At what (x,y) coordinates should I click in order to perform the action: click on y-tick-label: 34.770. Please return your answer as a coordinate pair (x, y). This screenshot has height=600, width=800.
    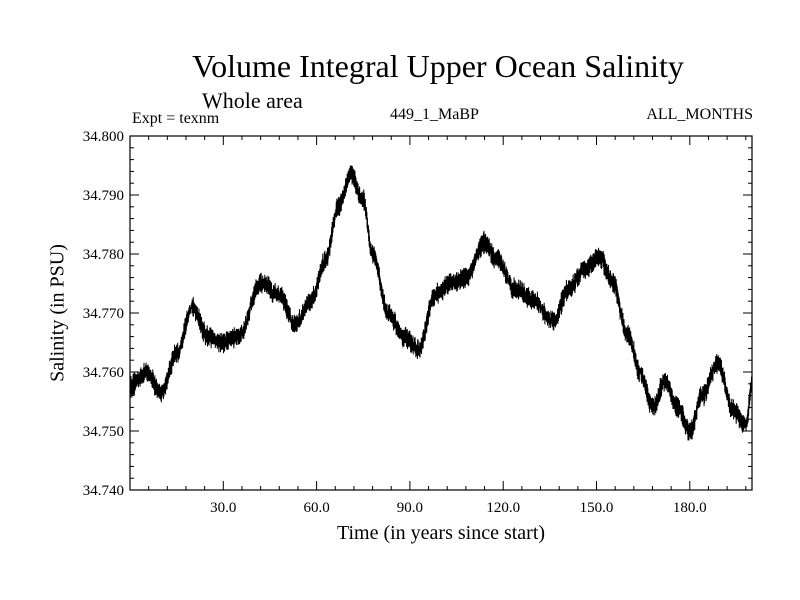
    Looking at the image, I should click on (103, 314).